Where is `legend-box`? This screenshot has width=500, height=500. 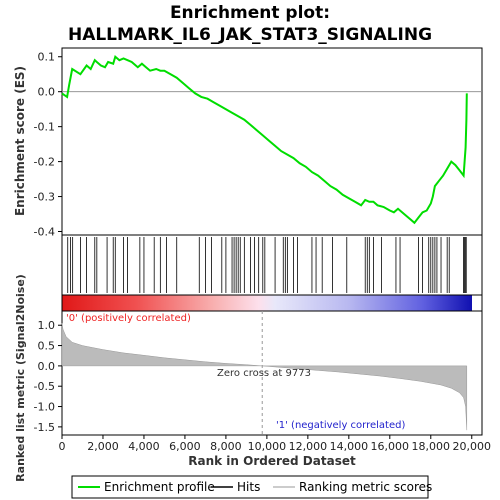 legend-box is located at coordinates (250, 487).